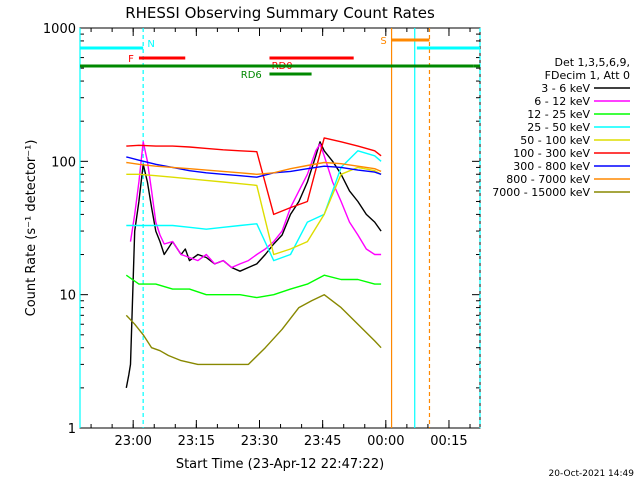 The height and width of the screenshot is (480, 640). Describe the element at coordinates (280, 464) in the screenshot. I see `x-axis-label: Start Time (23-Apr-12 22:47:22)` at that location.